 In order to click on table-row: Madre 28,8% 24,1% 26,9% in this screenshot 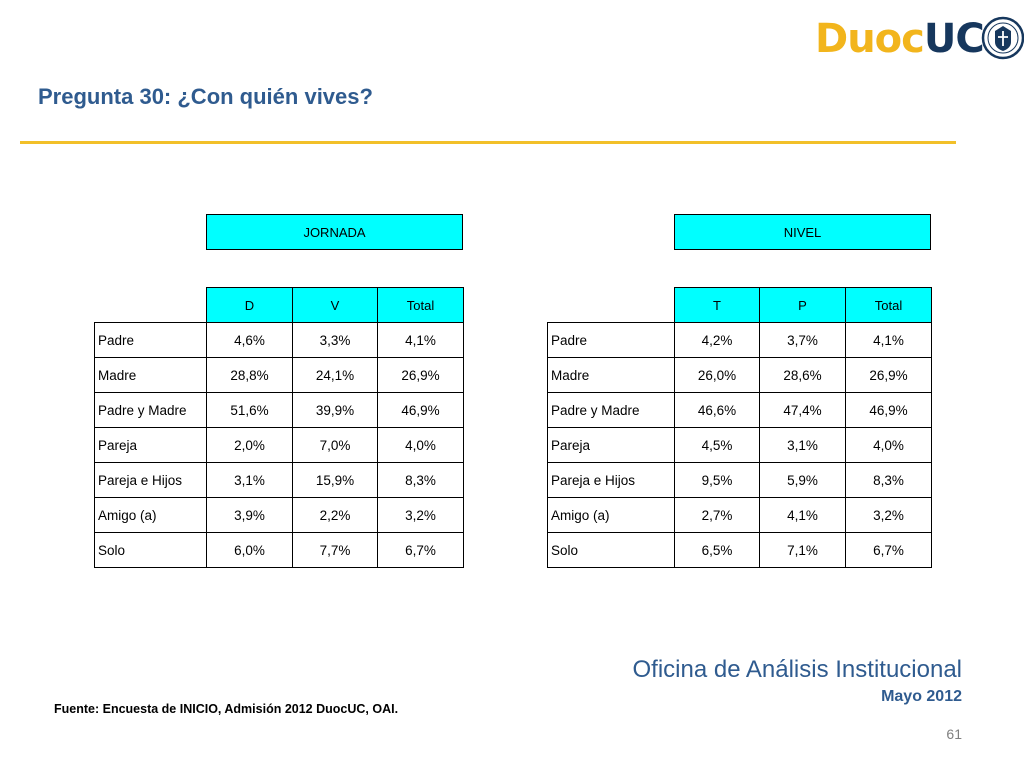, I will do `click(279, 375)`.